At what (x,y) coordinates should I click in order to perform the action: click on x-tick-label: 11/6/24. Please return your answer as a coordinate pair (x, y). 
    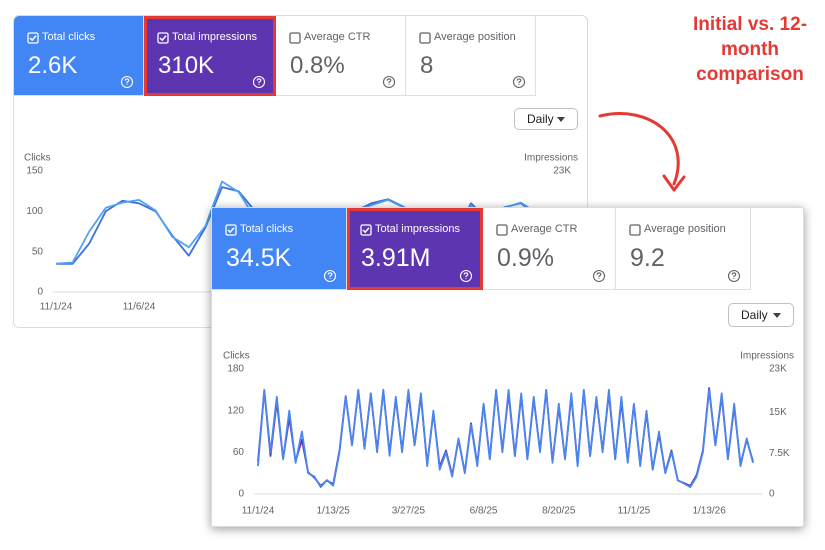
    Looking at the image, I should click on (139, 307).